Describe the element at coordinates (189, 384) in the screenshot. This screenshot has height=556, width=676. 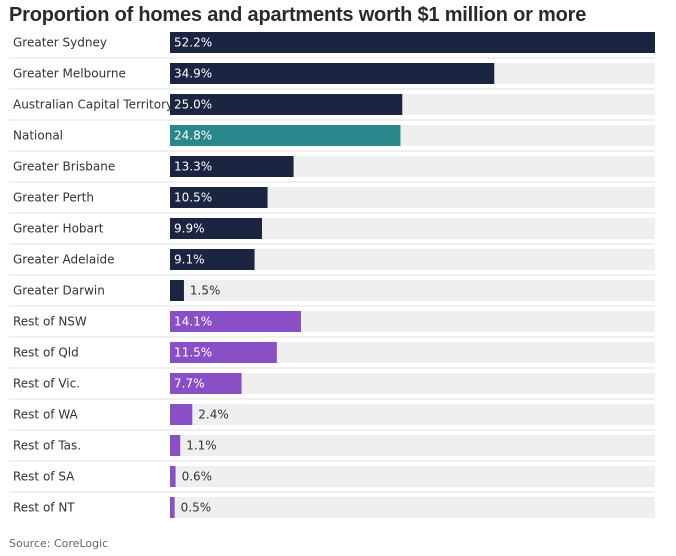
I see `value-label: 7.7%` at that location.